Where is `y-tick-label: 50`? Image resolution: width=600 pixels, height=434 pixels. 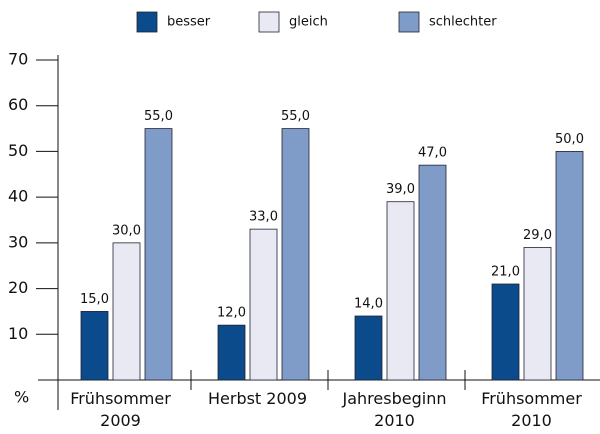 y-tick-label: 50 is located at coordinates (18, 150).